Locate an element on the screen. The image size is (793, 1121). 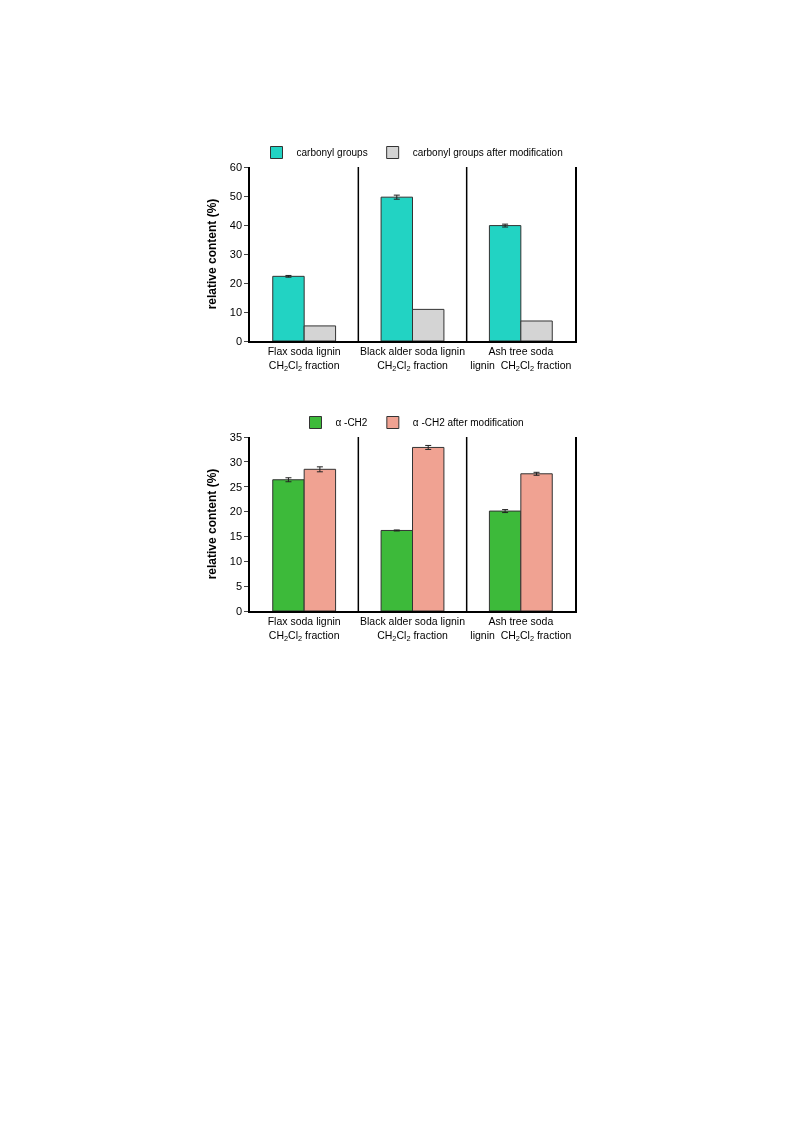
legend-label: carbonyl groups after modification is located at coordinates (487, 153).